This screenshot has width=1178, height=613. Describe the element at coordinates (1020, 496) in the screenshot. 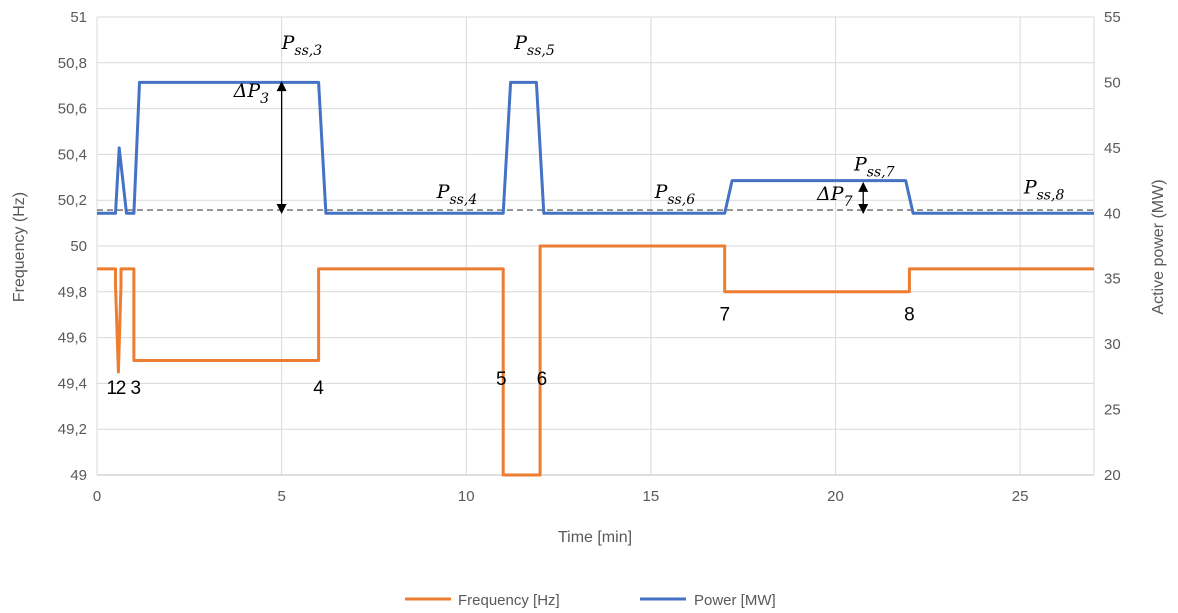

I see `x-tick-label: 25` at that location.